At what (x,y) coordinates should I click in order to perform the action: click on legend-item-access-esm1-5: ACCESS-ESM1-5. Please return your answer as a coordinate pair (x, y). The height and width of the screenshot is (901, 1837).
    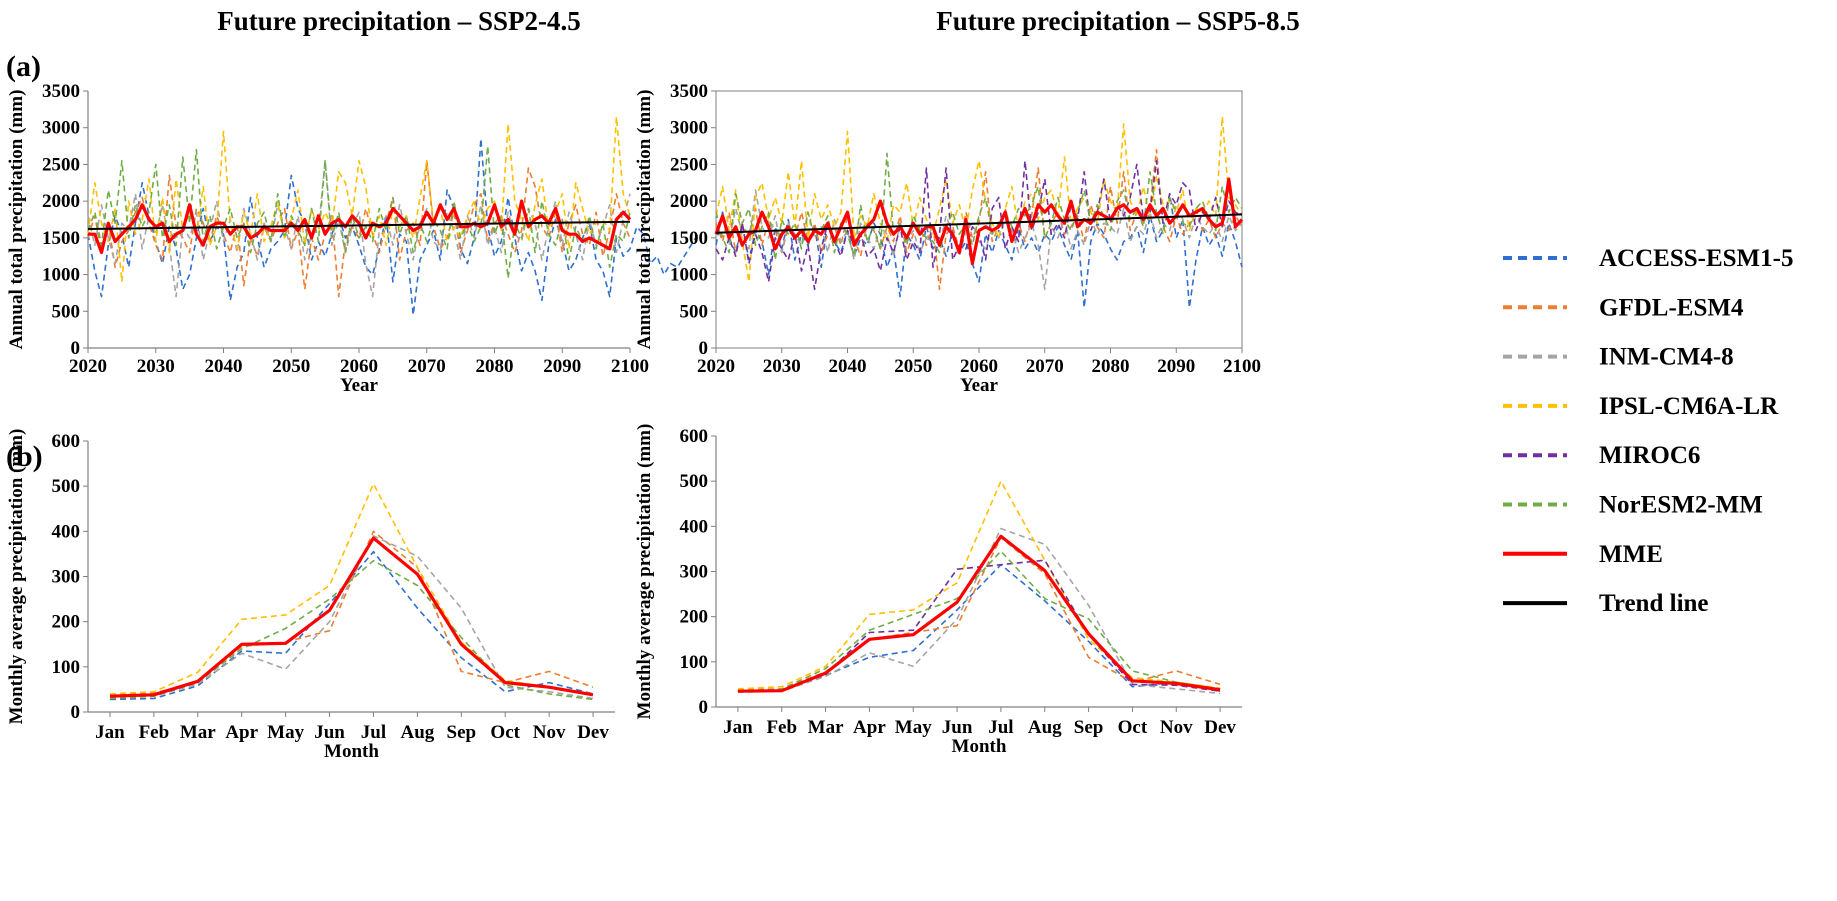
    Looking at the image, I should click on (1648, 258).